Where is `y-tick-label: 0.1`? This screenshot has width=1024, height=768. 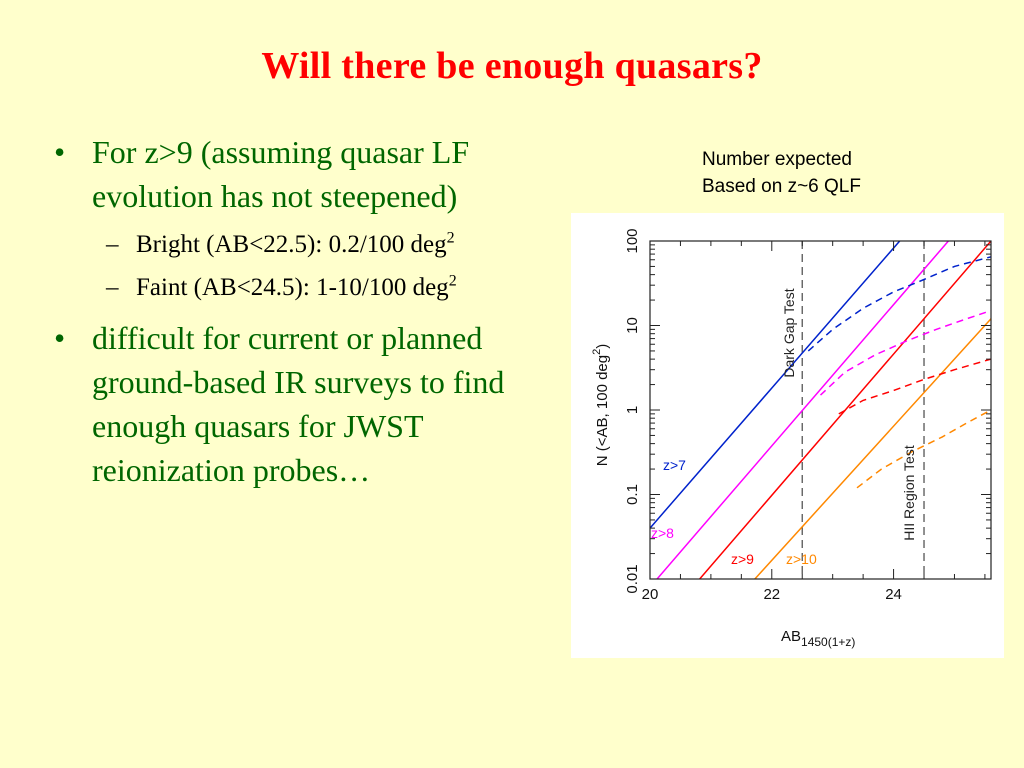
y-tick-label: 0.1 is located at coordinates (632, 494).